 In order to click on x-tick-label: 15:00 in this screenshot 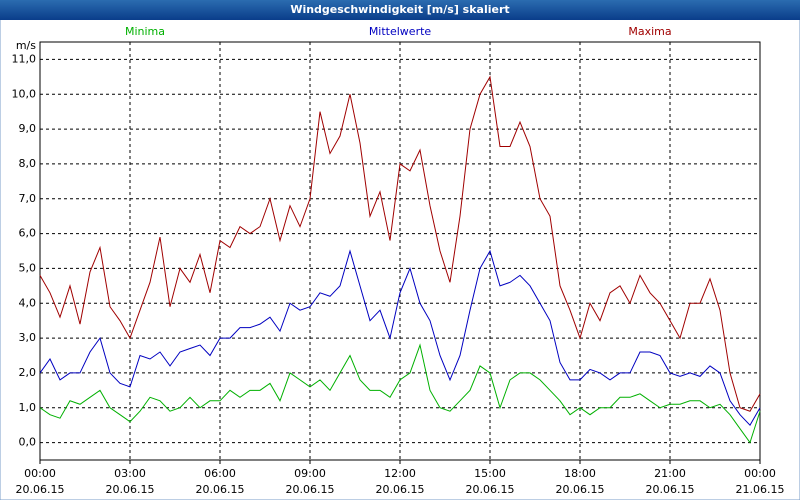, I will do `click(490, 473)`.